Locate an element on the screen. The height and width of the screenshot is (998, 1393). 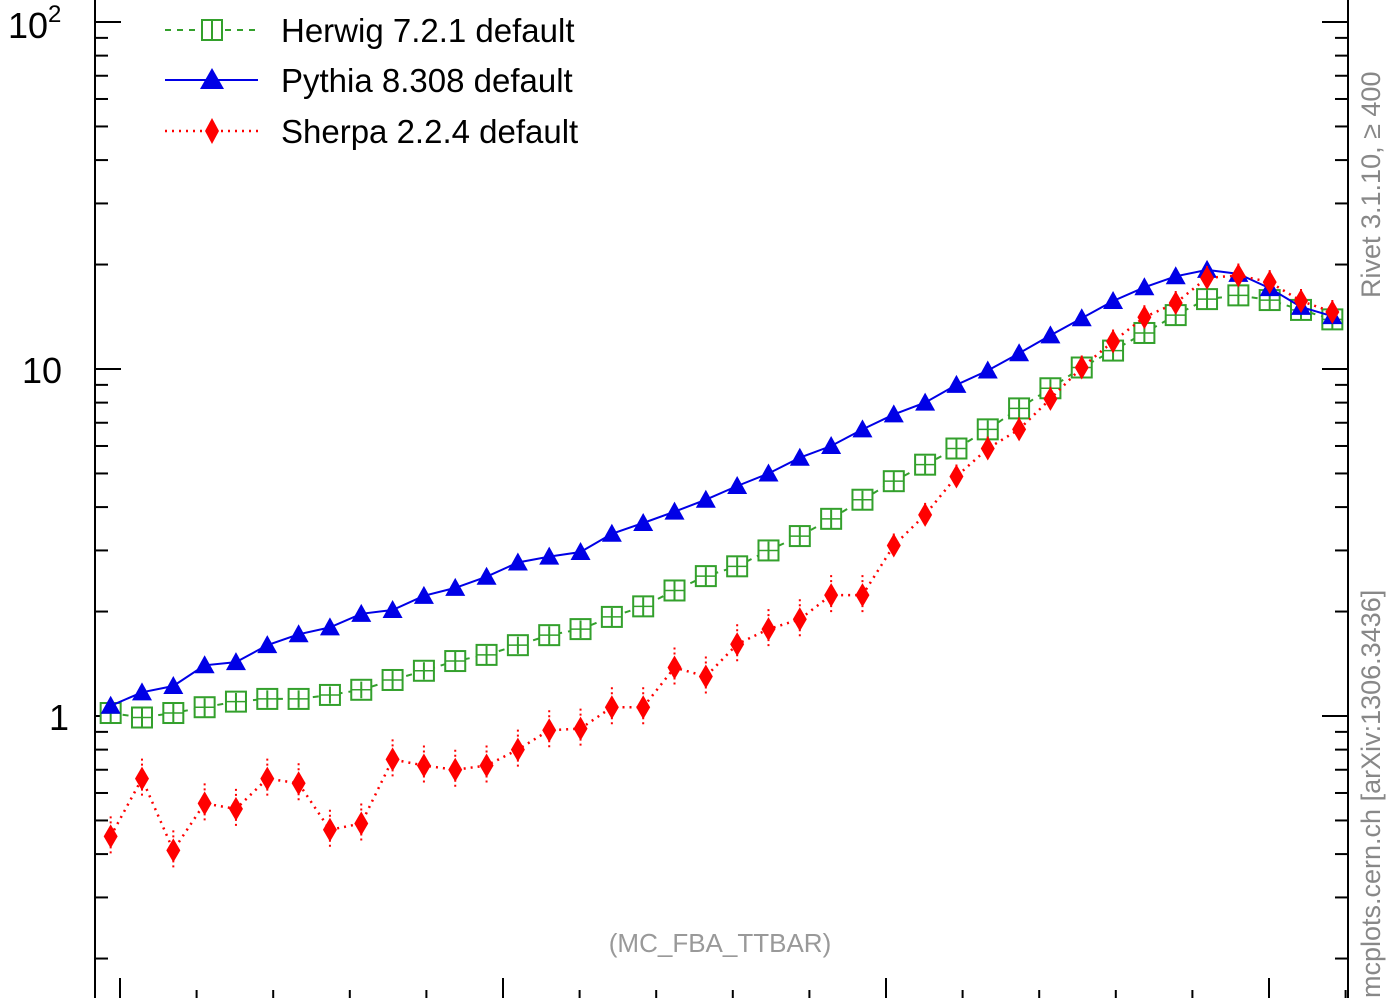
legend-item-sherpa: Sherpa 2.2.4 default is located at coordinates (371, 131).